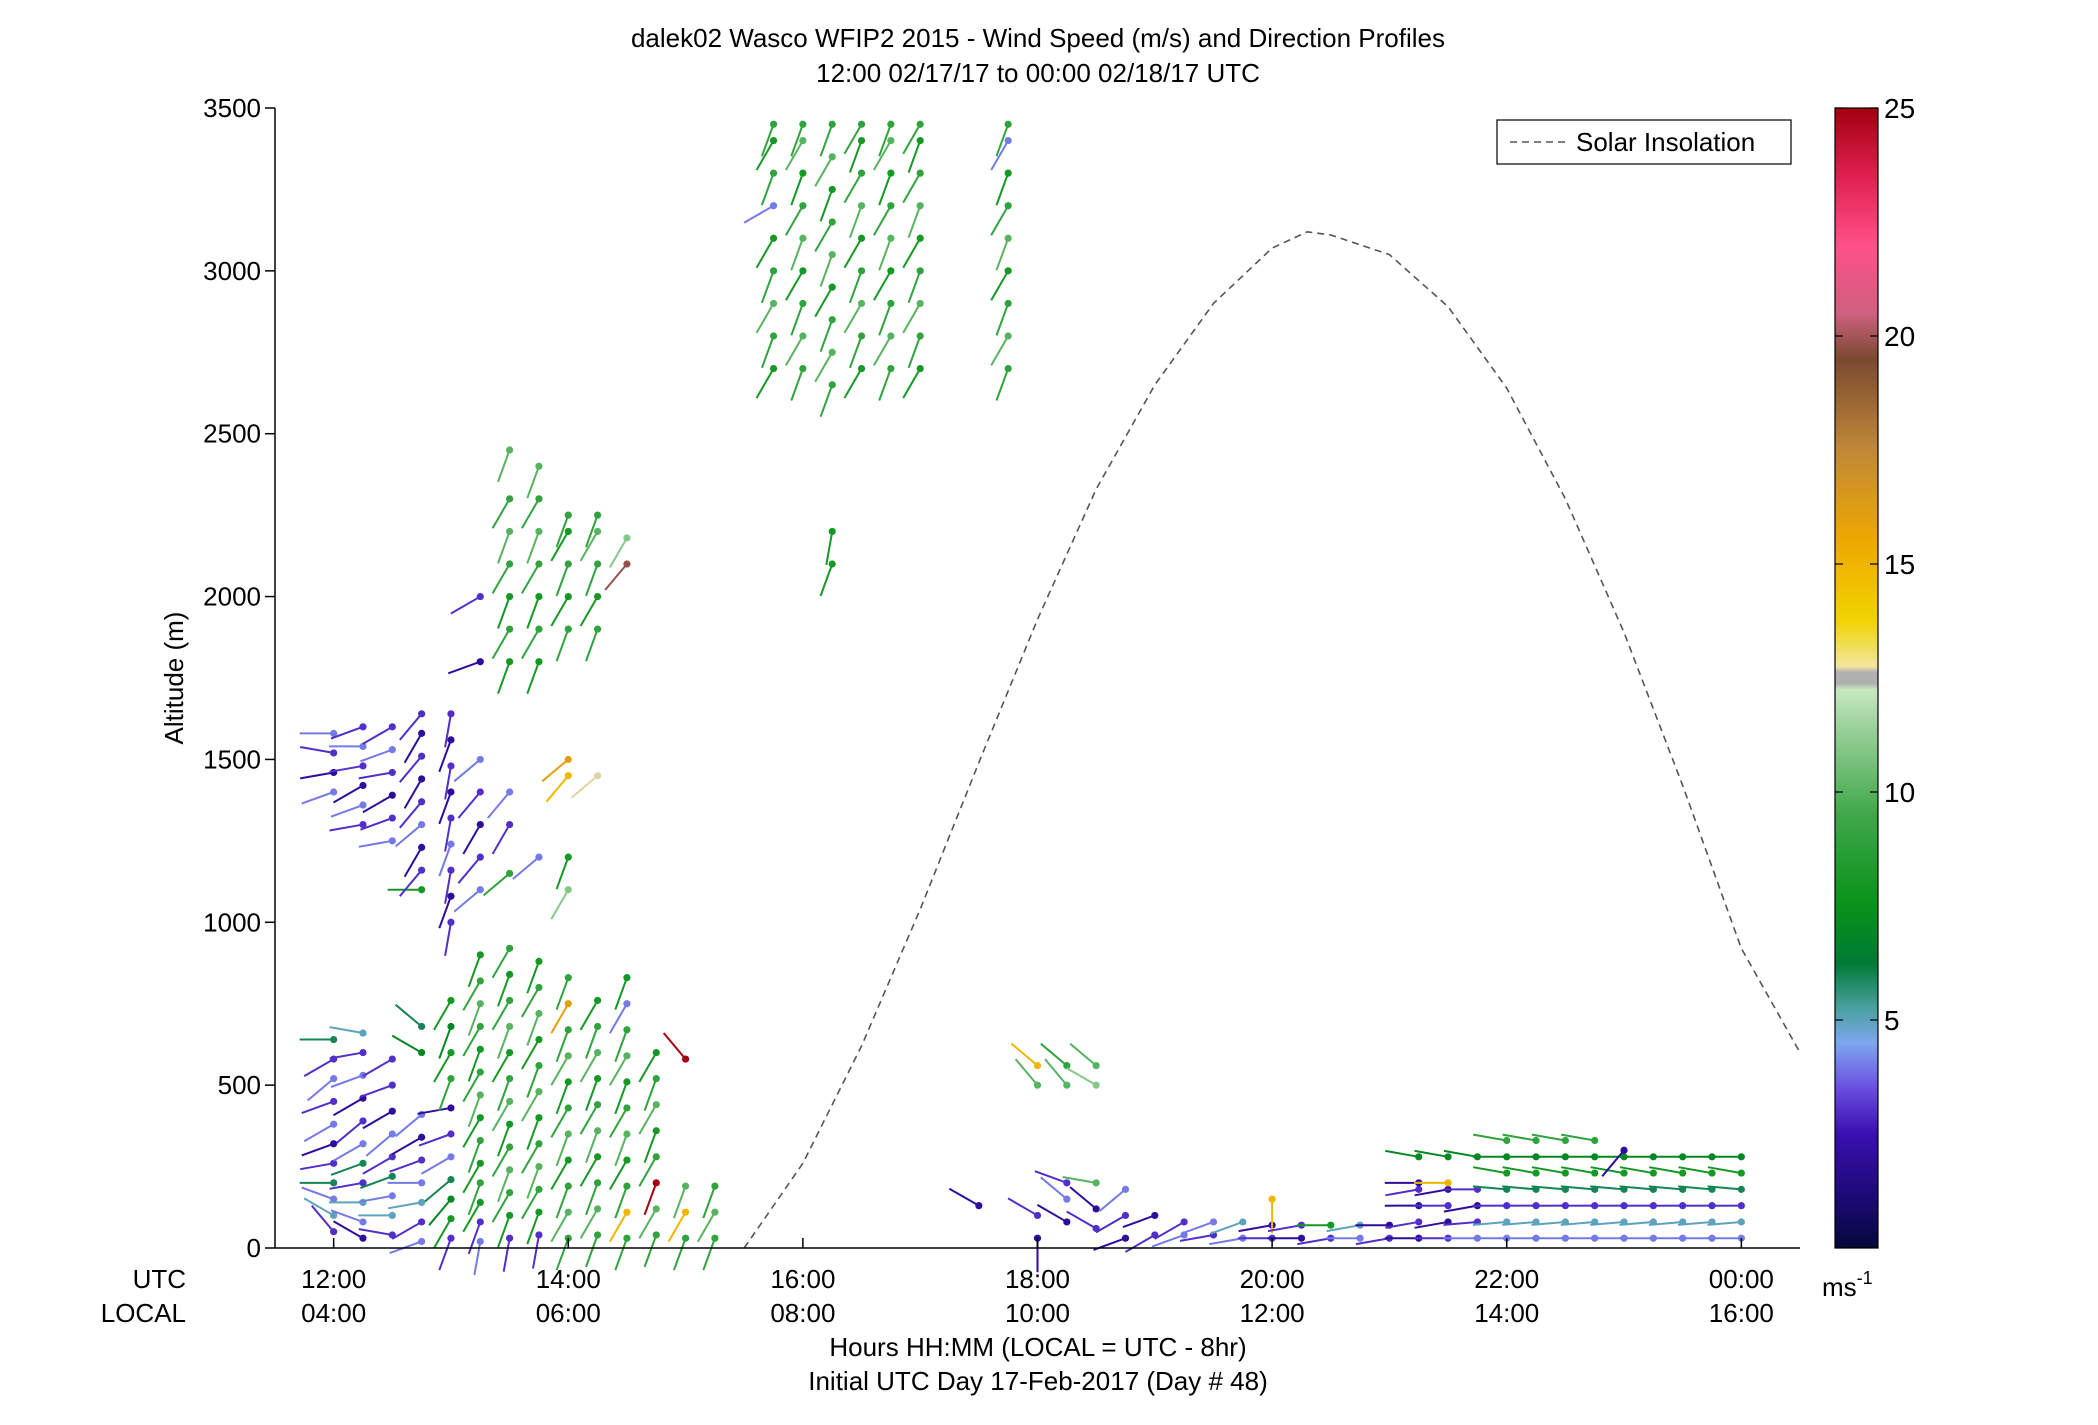 The width and height of the screenshot is (2098, 1425). What do you see at coordinates (1899, 336) in the screenshot?
I see `colorbar-tick-label: 20` at bounding box center [1899, 336].